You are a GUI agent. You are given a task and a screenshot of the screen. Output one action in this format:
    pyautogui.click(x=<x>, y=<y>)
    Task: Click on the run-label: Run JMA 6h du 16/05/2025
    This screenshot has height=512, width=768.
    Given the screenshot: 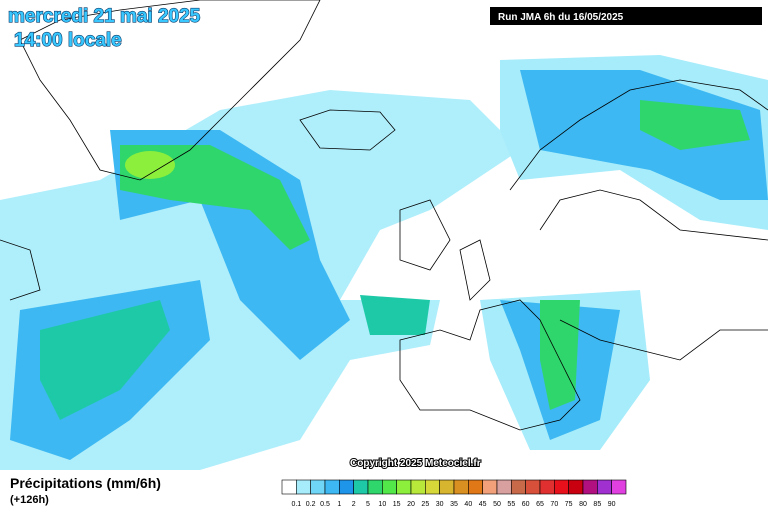 What is the action you would take?
    pyautogui.click(x=561, y=17)
    